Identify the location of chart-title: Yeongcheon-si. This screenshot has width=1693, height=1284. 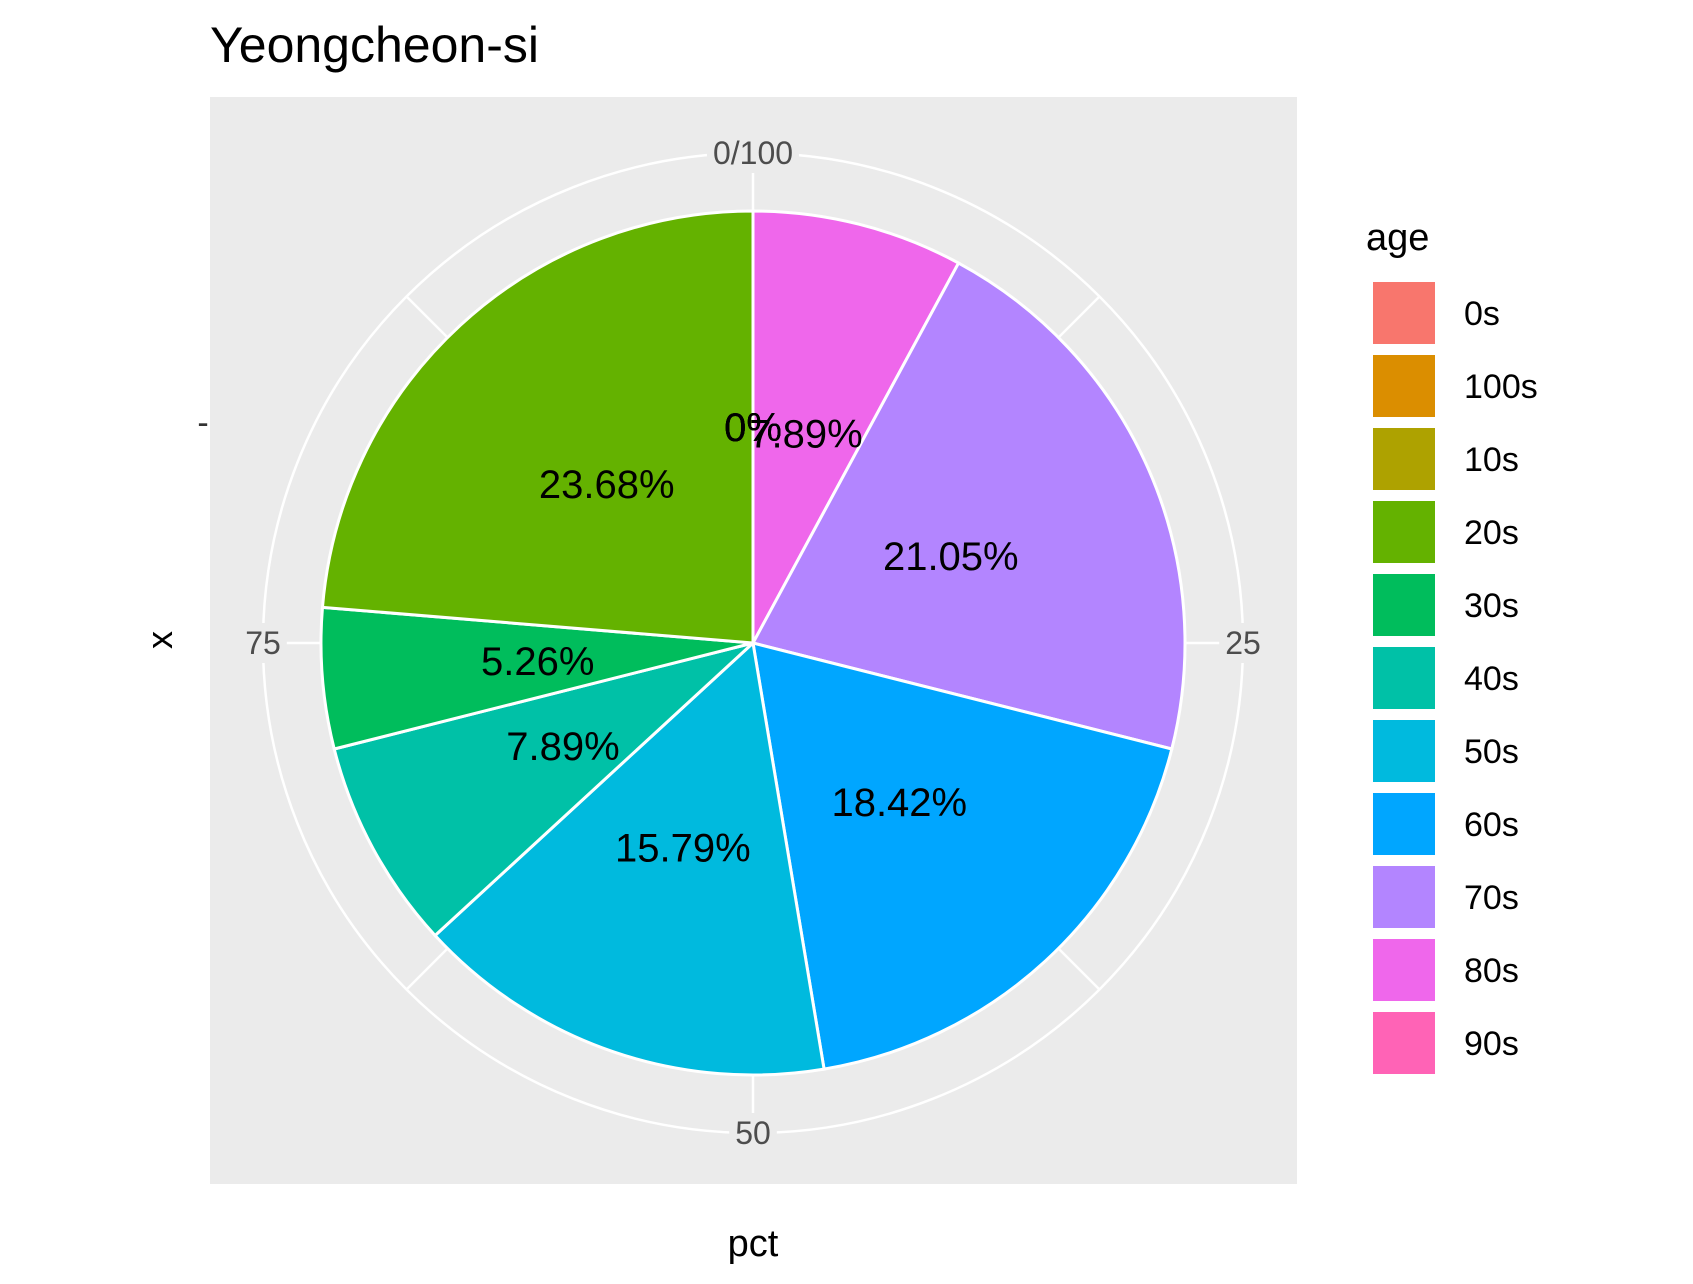
(374, 45).